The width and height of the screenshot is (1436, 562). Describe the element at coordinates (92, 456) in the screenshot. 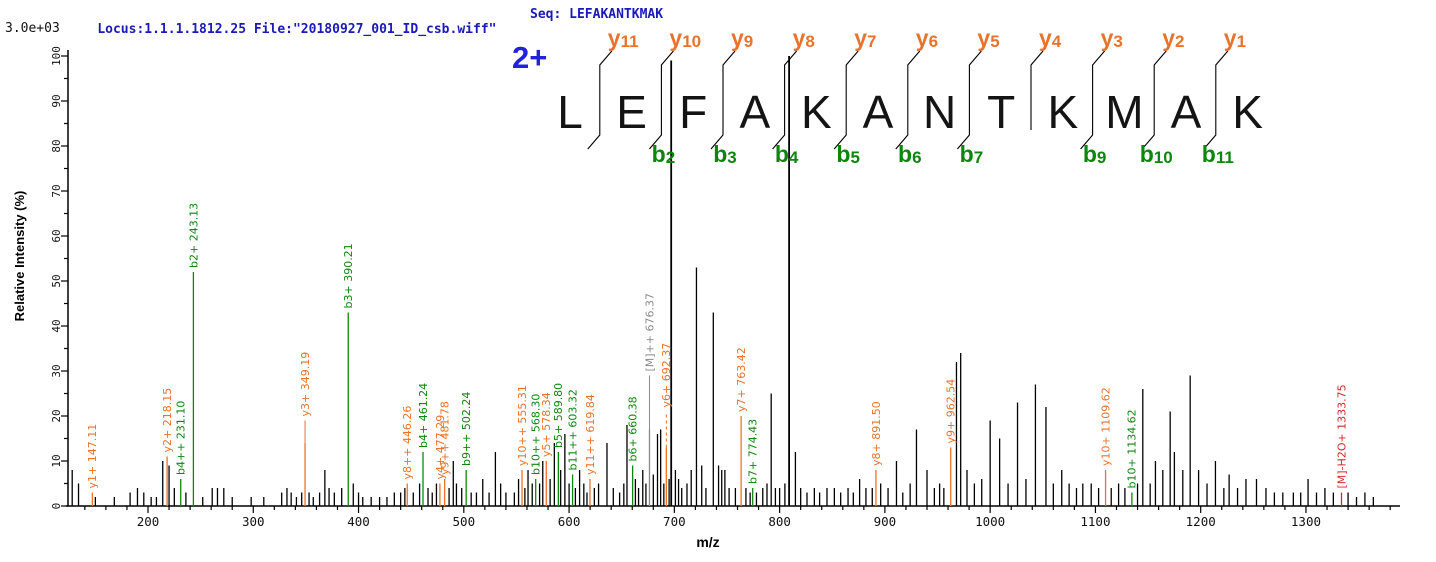

I see `peak-label: y1+ 147.11` at that location.